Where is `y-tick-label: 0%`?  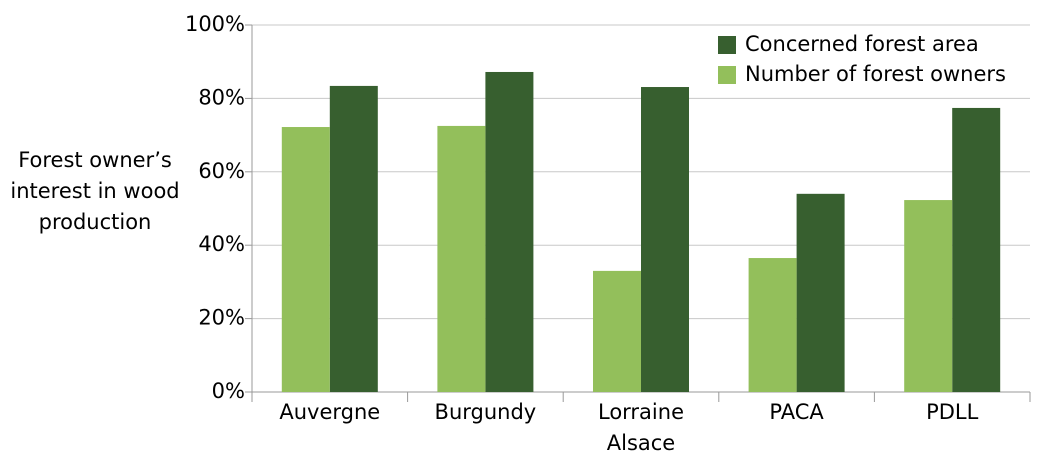 y-tick-label: 0% is located at coordinates (228, 391).